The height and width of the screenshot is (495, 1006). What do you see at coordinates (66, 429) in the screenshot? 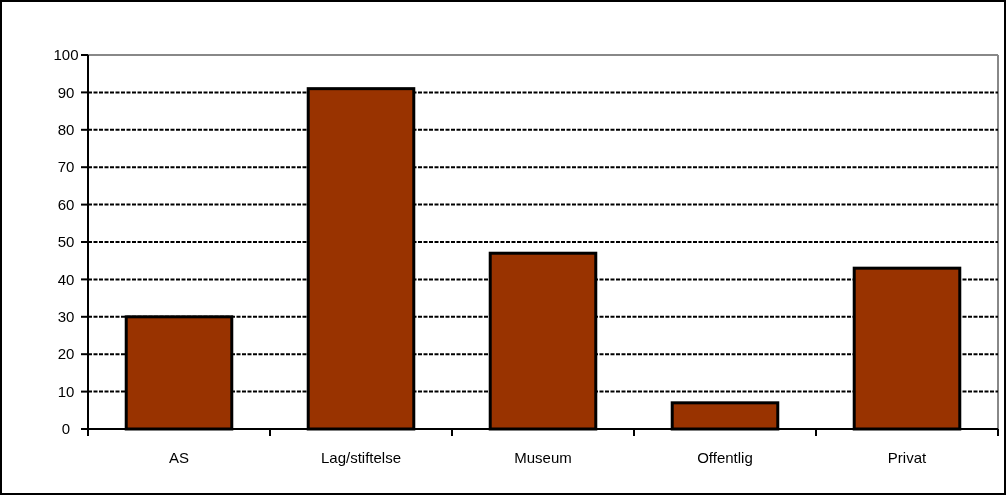
I see `y-tick-label: 0` at bounding box center [66, 429].